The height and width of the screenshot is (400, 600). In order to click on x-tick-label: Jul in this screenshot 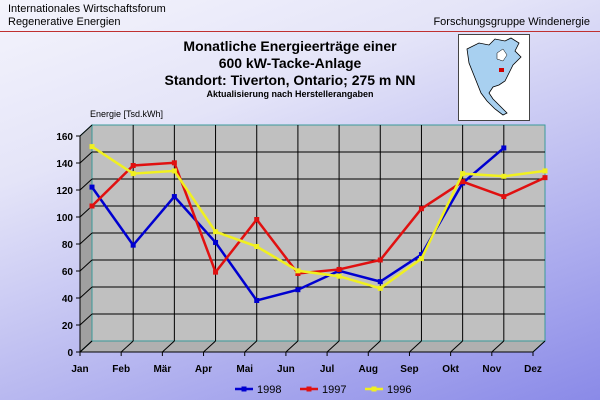, I will do `click(327, 369)`.